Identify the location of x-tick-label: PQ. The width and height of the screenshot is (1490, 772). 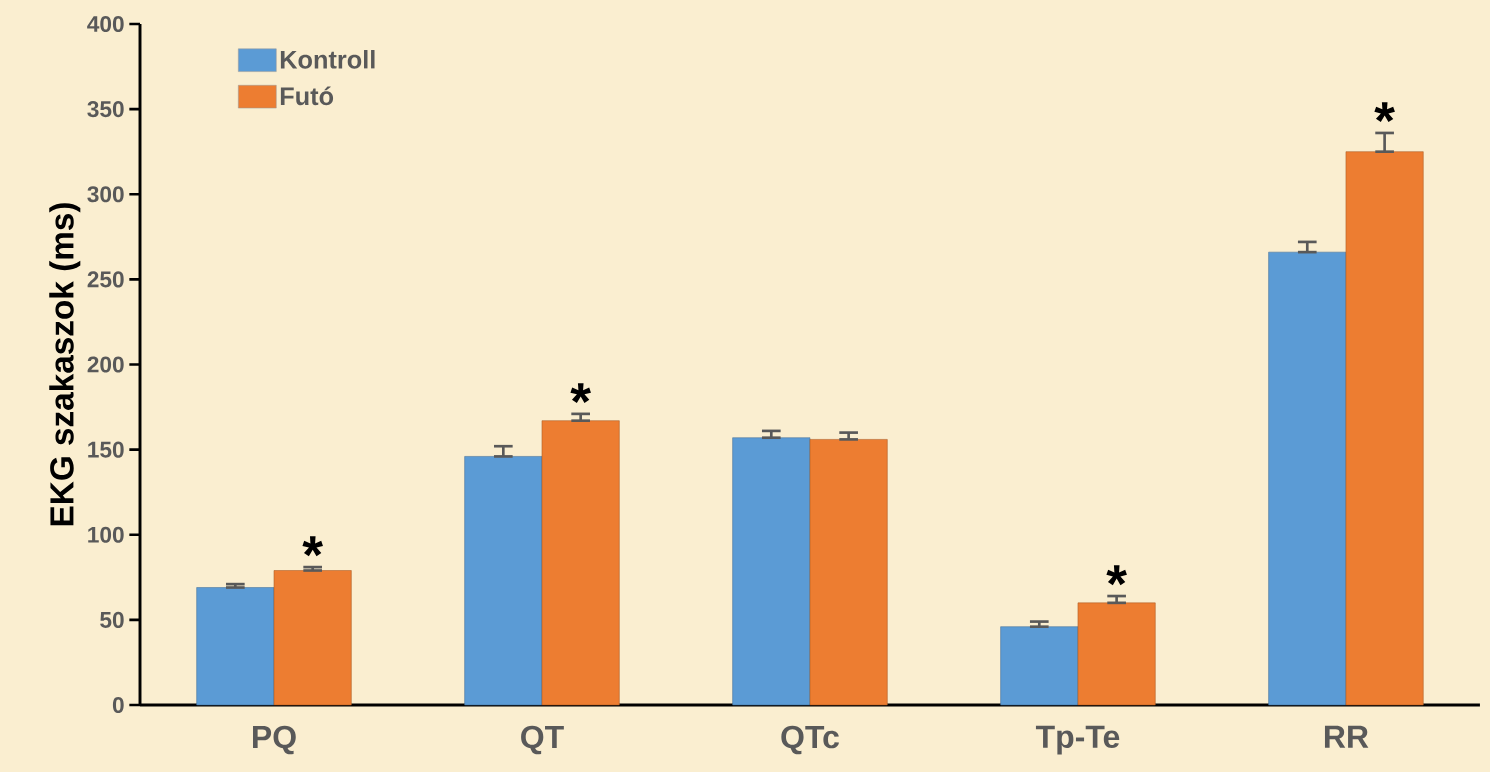
(274, 740).